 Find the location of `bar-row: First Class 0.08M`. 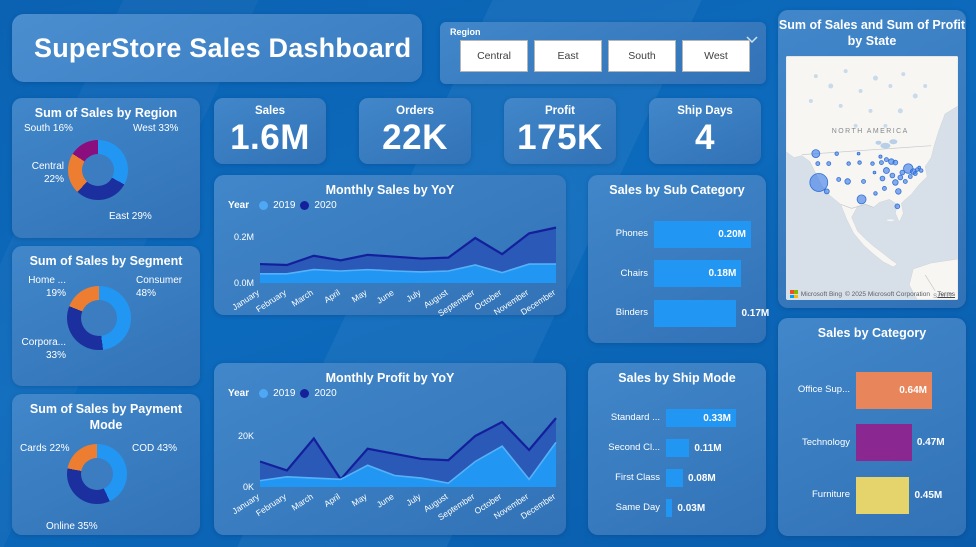

bar-row: First Class 0.08M is located at coordinates (678, 478).